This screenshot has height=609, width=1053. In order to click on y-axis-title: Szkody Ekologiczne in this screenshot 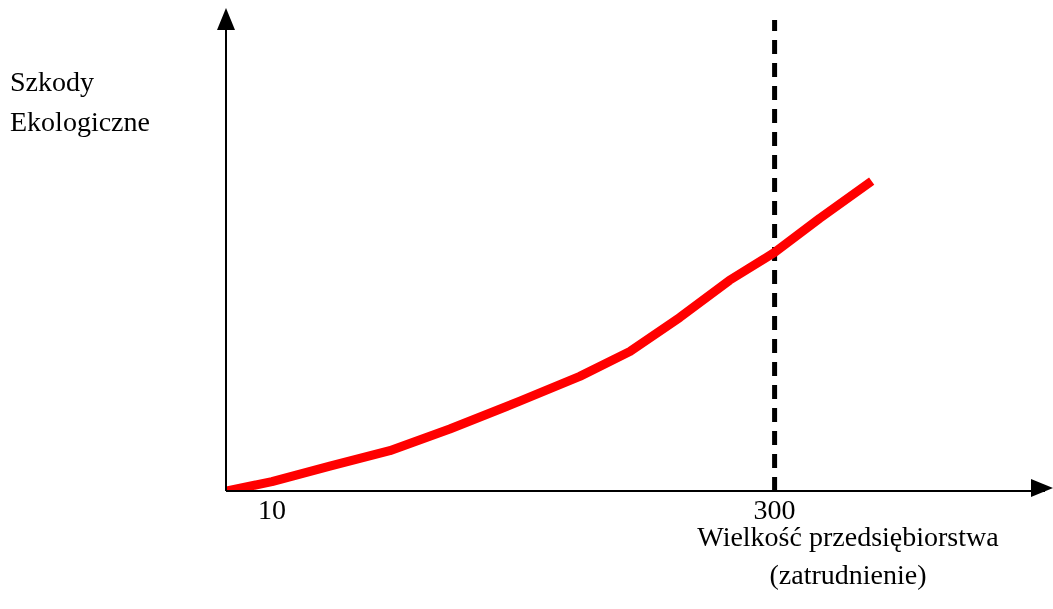, I will do `click(80, 102)`.